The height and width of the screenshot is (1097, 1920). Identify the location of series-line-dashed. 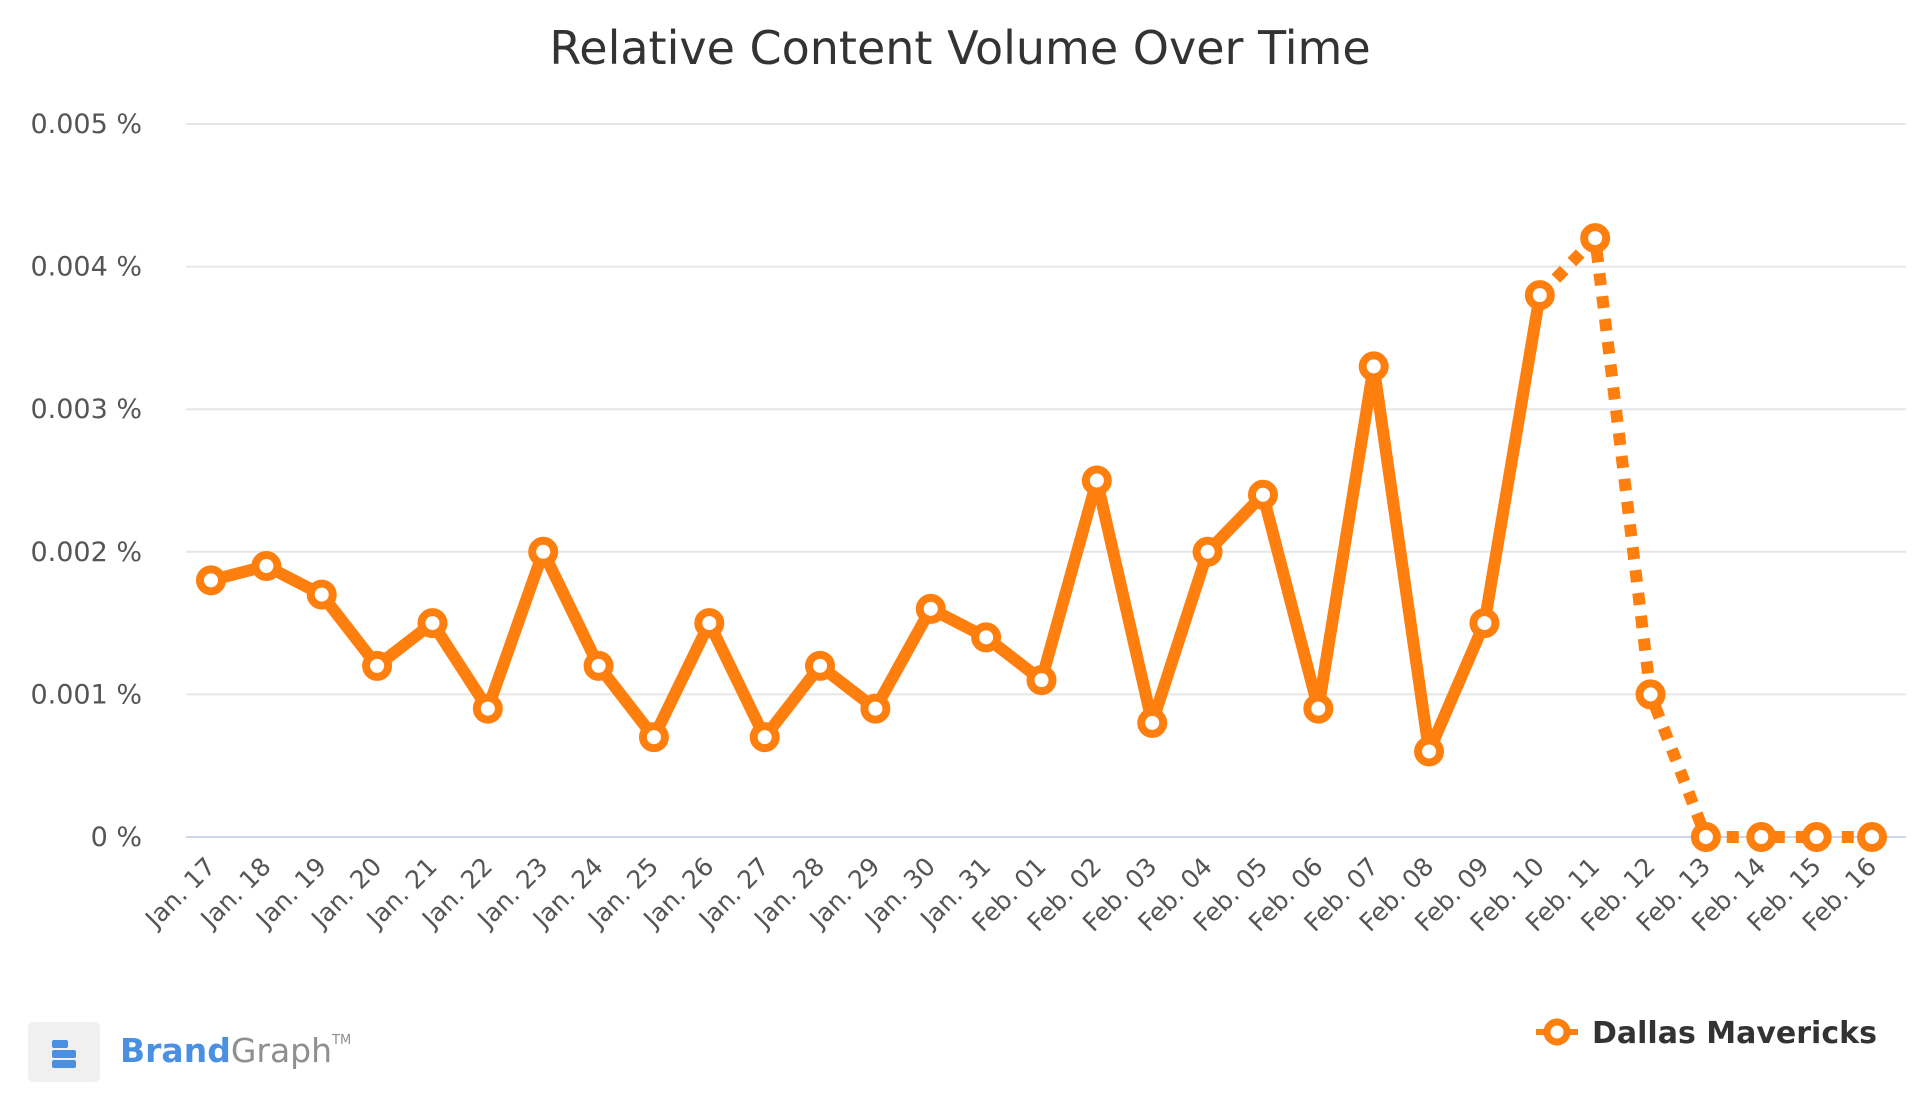
(1703, 533).